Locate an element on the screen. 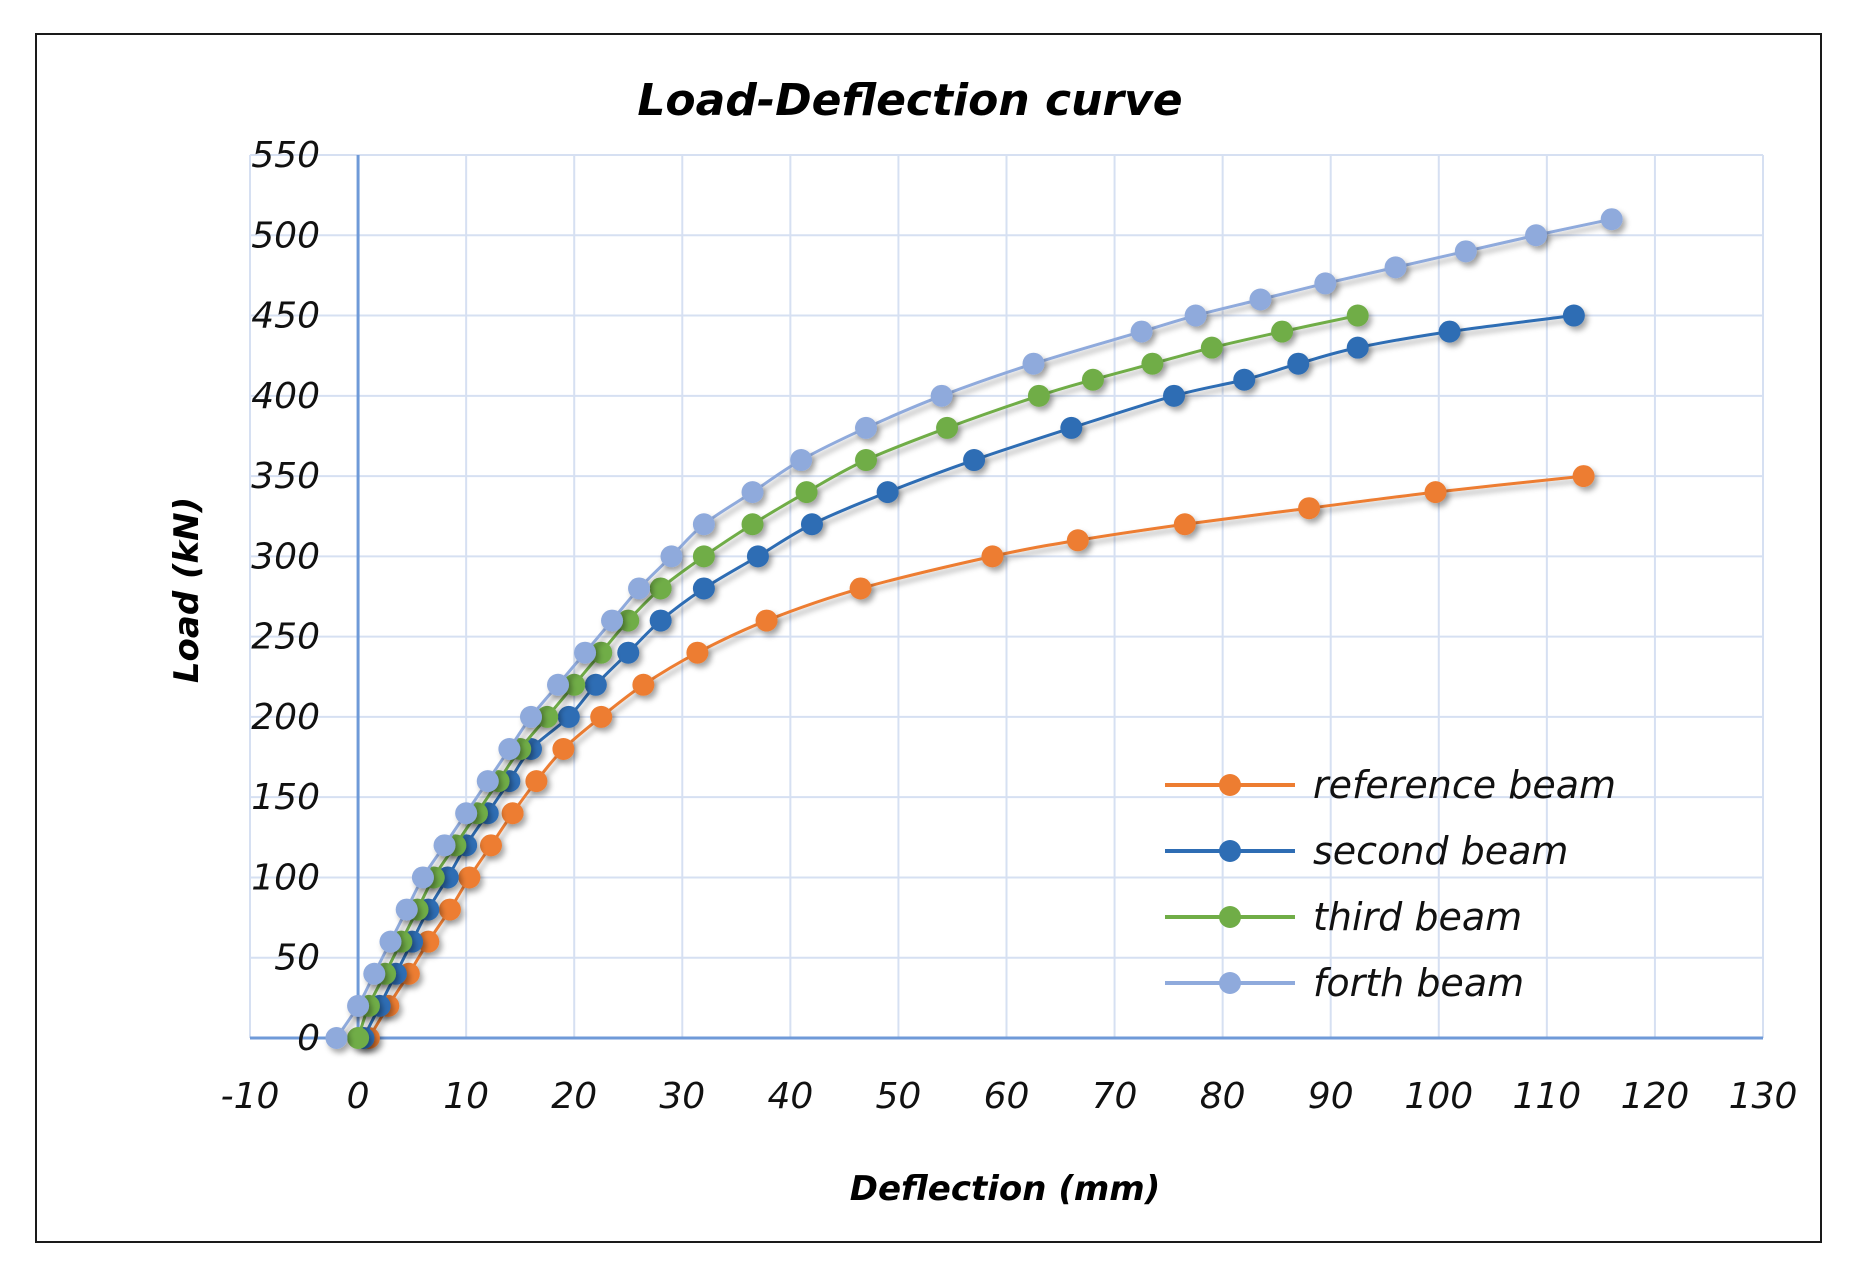  x-tick-label: 100 is located at coordinates (1438, 1096).